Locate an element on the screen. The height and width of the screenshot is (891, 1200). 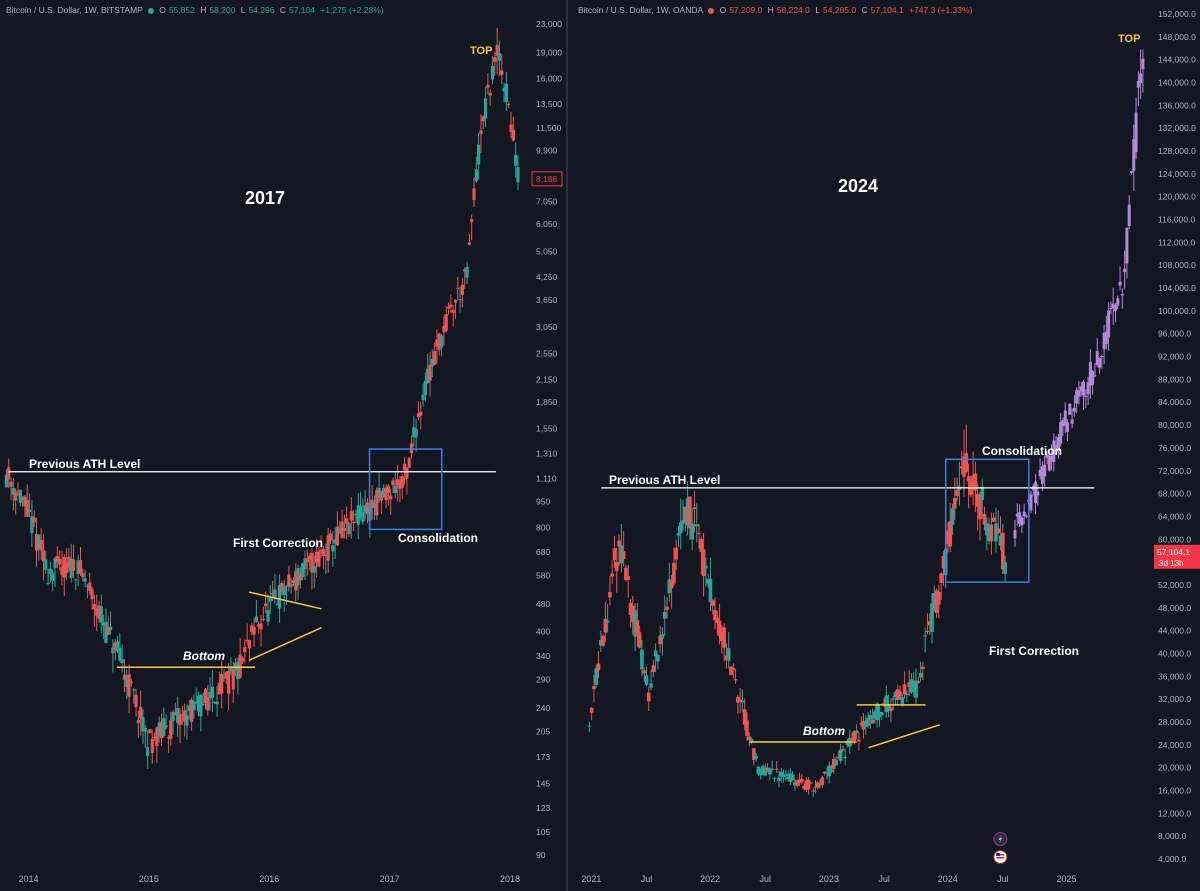
y-tick-label: 48,000.0 is located at coordinates (1174, 608).